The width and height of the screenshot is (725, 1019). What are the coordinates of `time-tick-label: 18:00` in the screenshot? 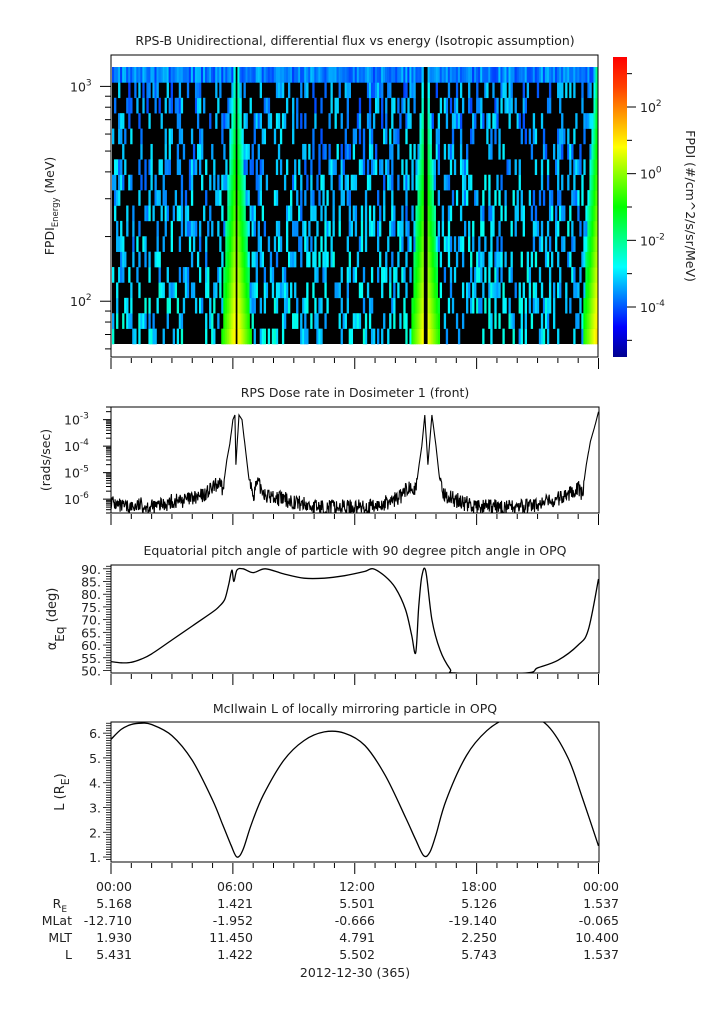 It's located at (479, 886).